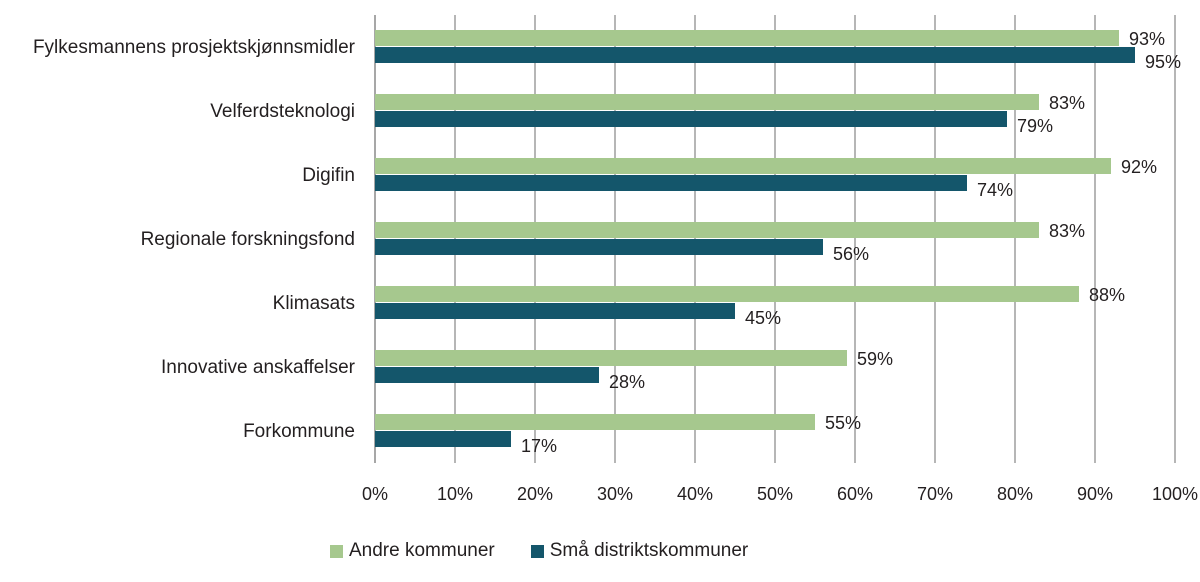  Describe the element at coordinates (194, 47) in the screenshot. I see `category-label: Fylkesmannens prosjektskjønnsmidler` at that location.